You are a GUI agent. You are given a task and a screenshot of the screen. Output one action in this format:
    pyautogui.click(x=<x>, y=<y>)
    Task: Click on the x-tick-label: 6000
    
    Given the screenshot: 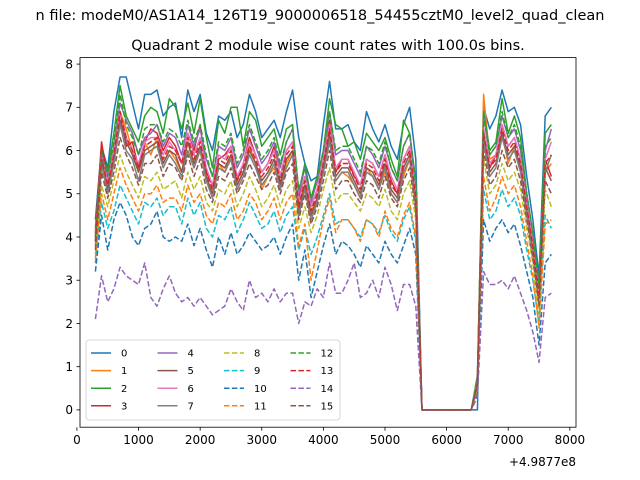 What is the action you would take?
    pyautogui.click(x=446, y=440)
    